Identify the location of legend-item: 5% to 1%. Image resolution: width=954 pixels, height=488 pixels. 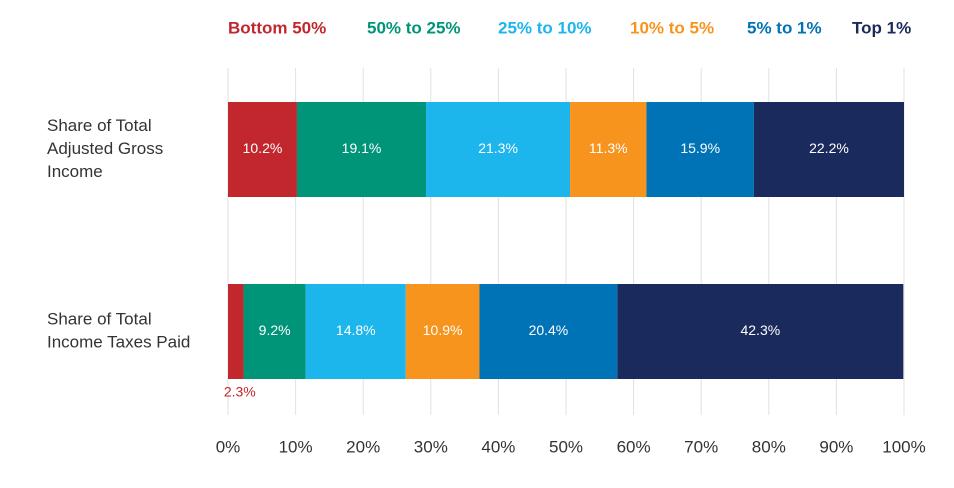
(784, 27).